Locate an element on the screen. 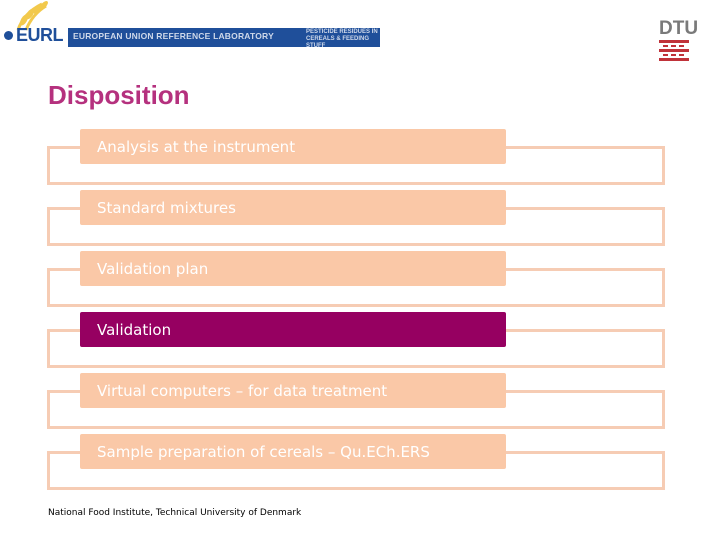 The width and height of the screenshot is (720, 540). agenda-item-bar: Standard mixtures is located at coordinates (293, 207).